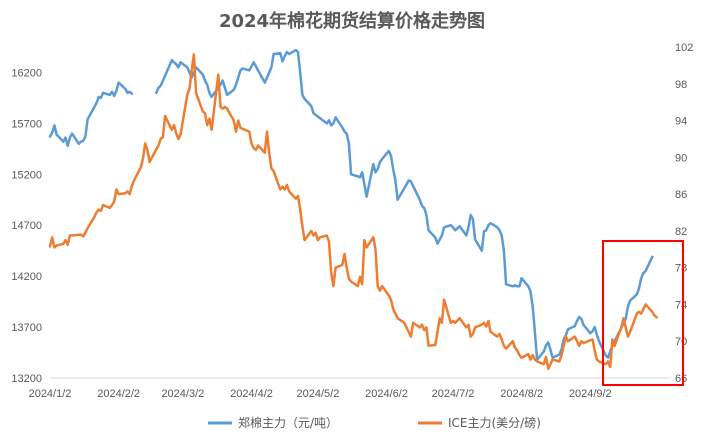  What do you see at coordinates (681, 269) in the screenshot?
I see `y-right-tick-label: 78` at bounding box center [681, 269].